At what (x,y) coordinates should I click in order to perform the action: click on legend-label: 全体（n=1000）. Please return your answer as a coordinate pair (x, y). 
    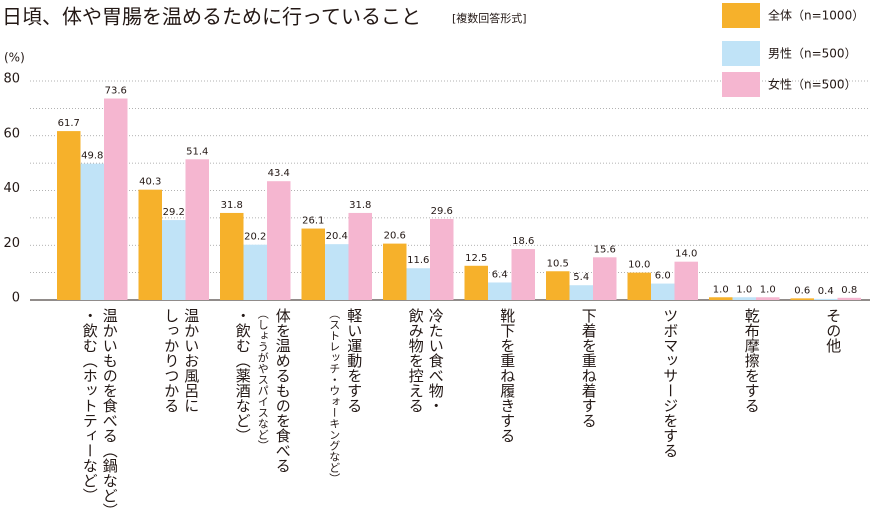
    Looking at the image, I should click on (816, 15).